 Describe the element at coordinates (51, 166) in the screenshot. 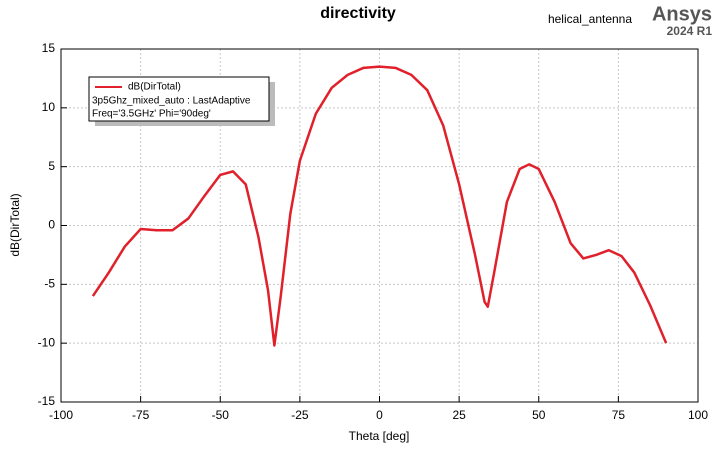

I see `y-tick-label: 5` at that location.